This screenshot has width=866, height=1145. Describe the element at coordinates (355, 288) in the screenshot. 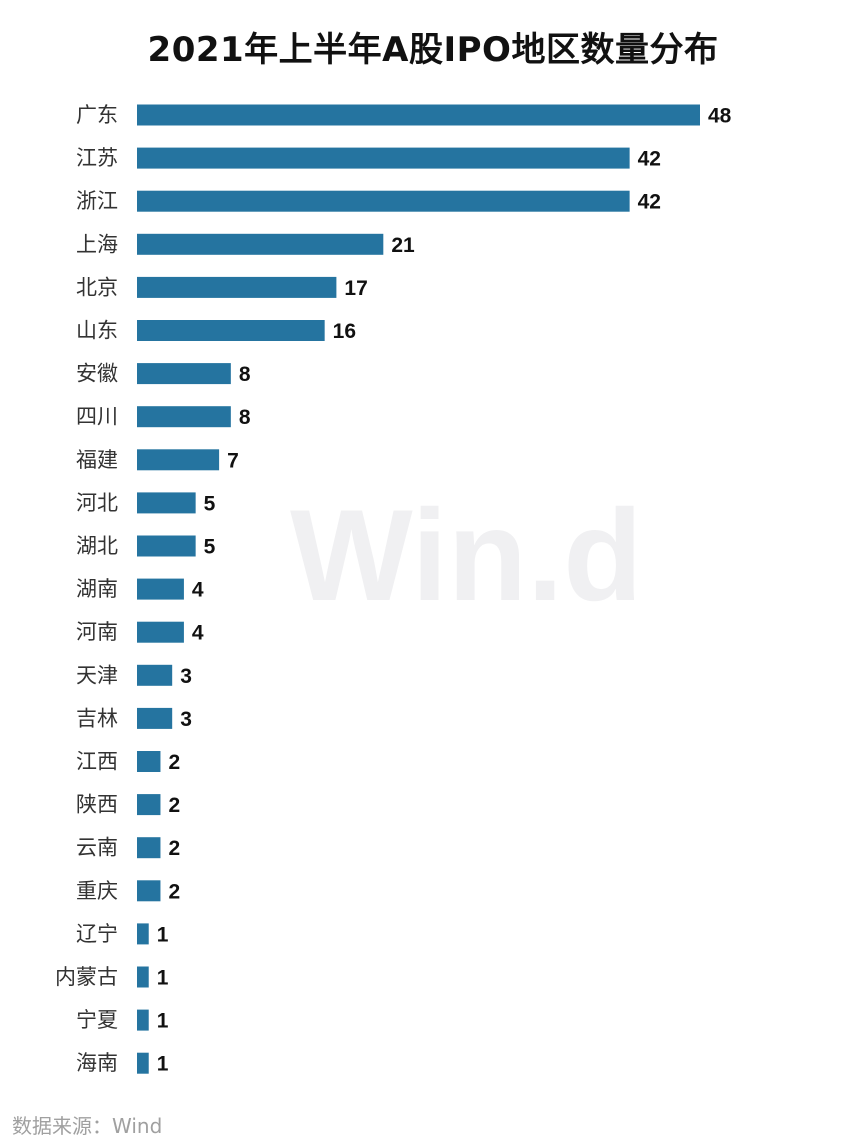

I see `value-label: 17` at that location.